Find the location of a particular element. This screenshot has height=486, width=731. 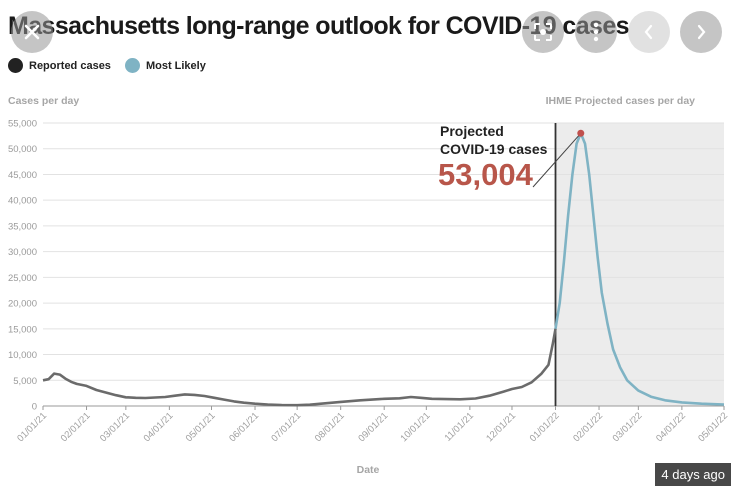

legend-item-reported: Reported cases is located at coordinates (59, 65).